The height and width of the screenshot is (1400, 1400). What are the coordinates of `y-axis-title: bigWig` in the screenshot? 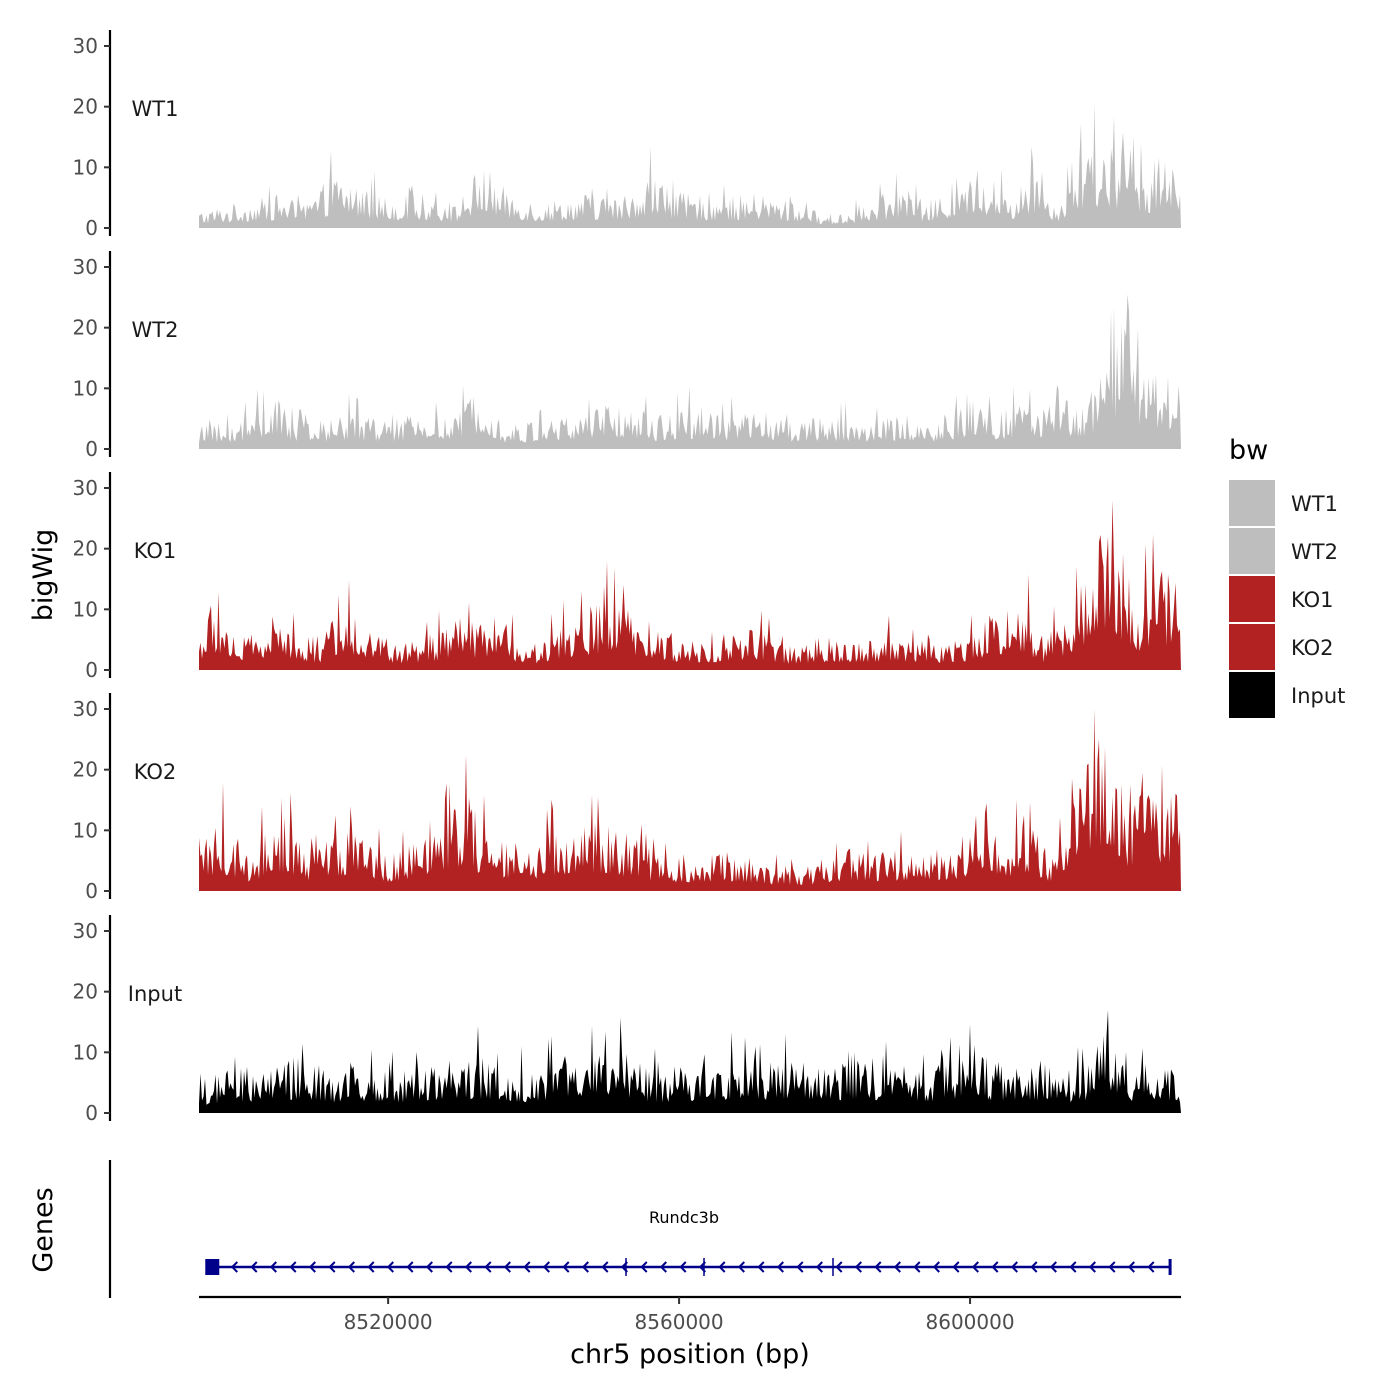 It's located at (43, 575).